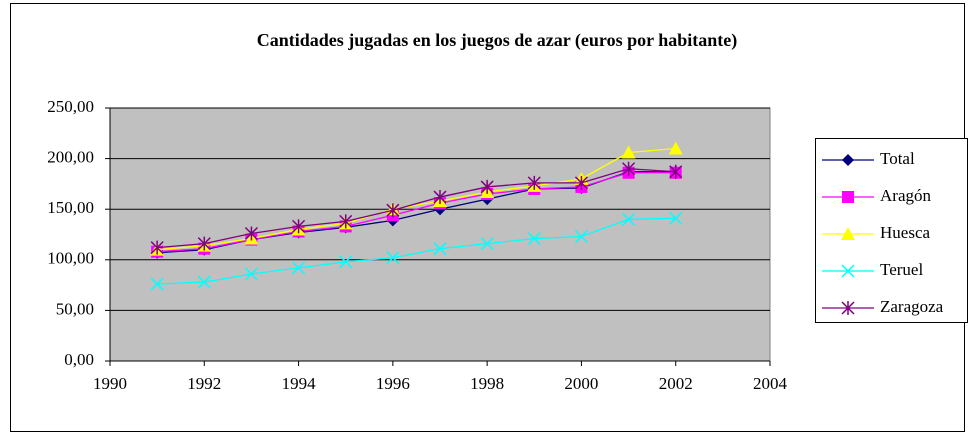 This screenshot has height=444, width=975. Describe the element at coordinates (70, 157) in the screenshot. I see `y-tick-label: 200,00` at that location.